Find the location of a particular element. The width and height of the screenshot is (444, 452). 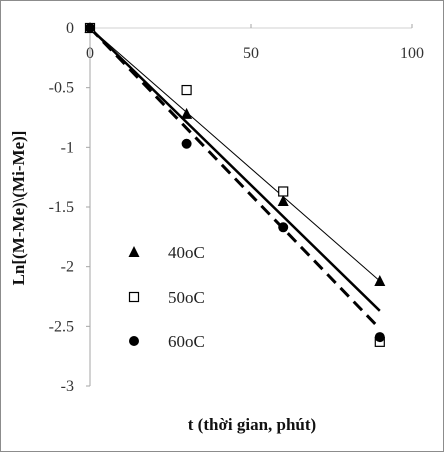

legend-label: 60oC is located at coordinates (186, 341).